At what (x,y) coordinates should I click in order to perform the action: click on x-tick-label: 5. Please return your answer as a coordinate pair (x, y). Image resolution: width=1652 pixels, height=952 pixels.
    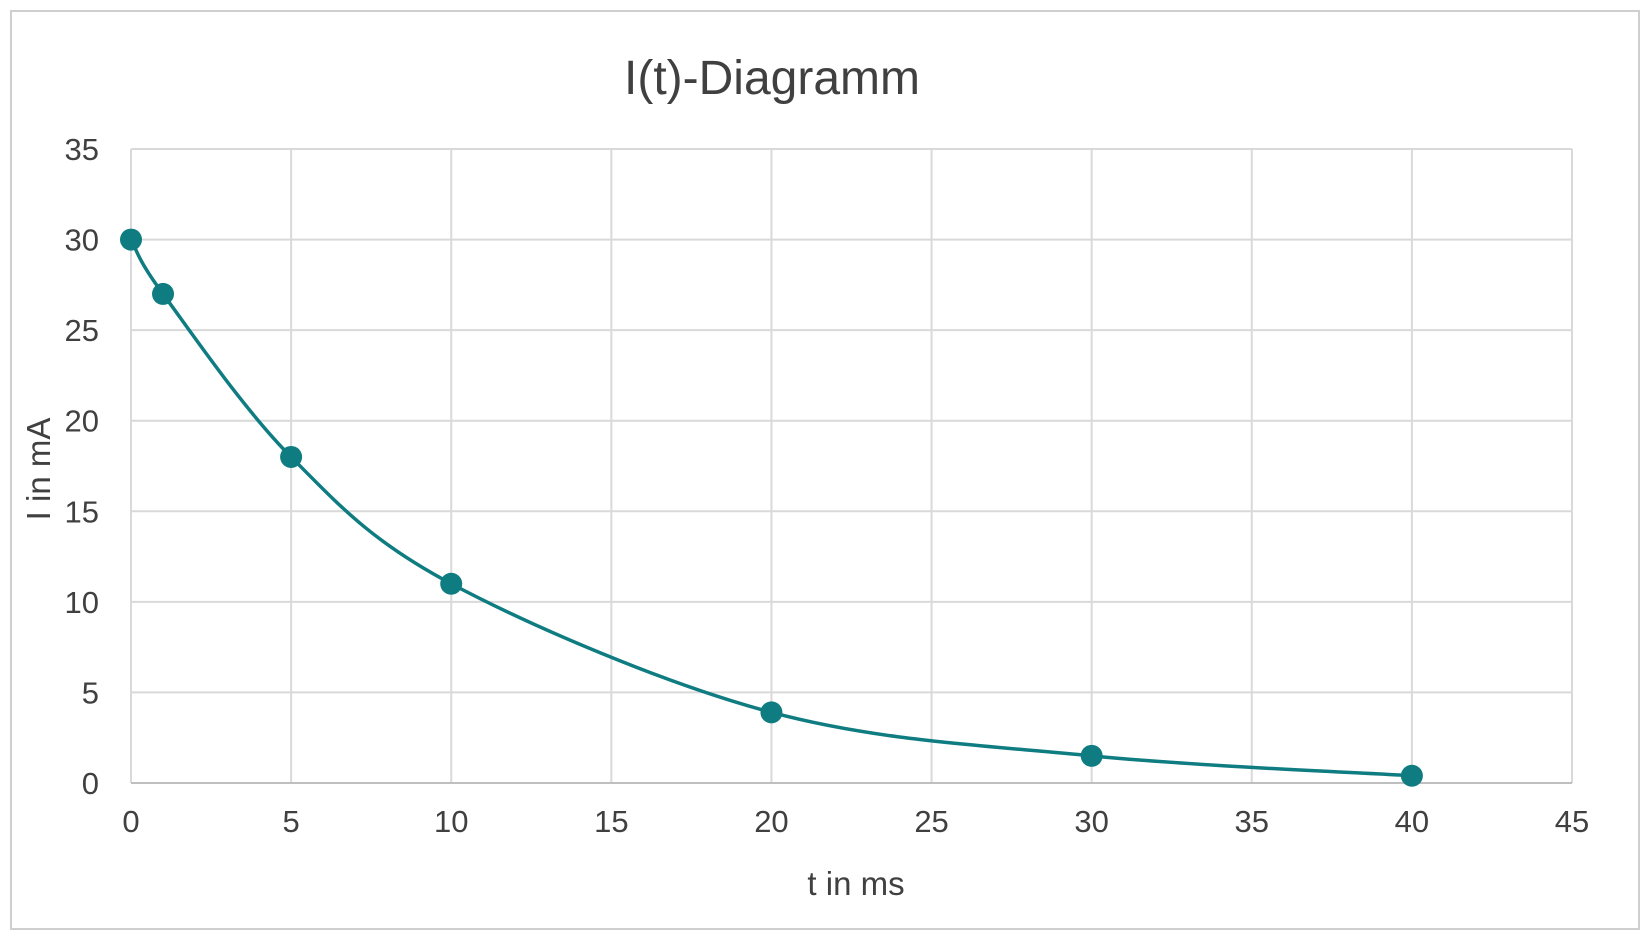
    Looking at the image, I should click on (290, 821).